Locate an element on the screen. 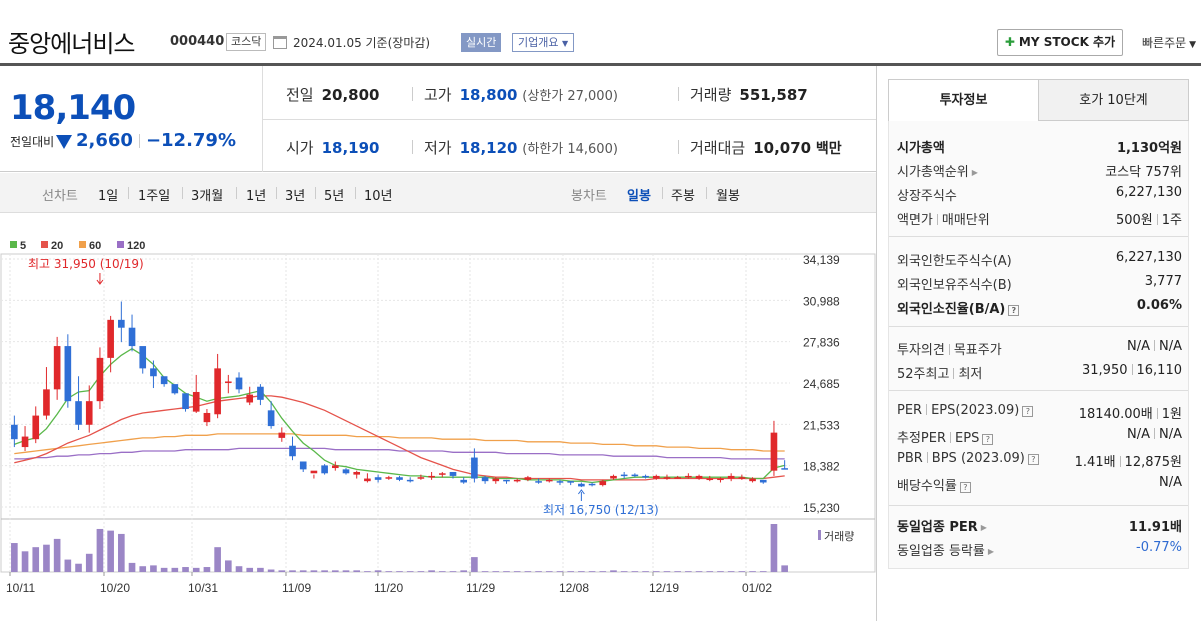 The width and height of the screenshot is (1201, 621). face-label: 액면가 매매단위 is located at coordinates (943, 218).